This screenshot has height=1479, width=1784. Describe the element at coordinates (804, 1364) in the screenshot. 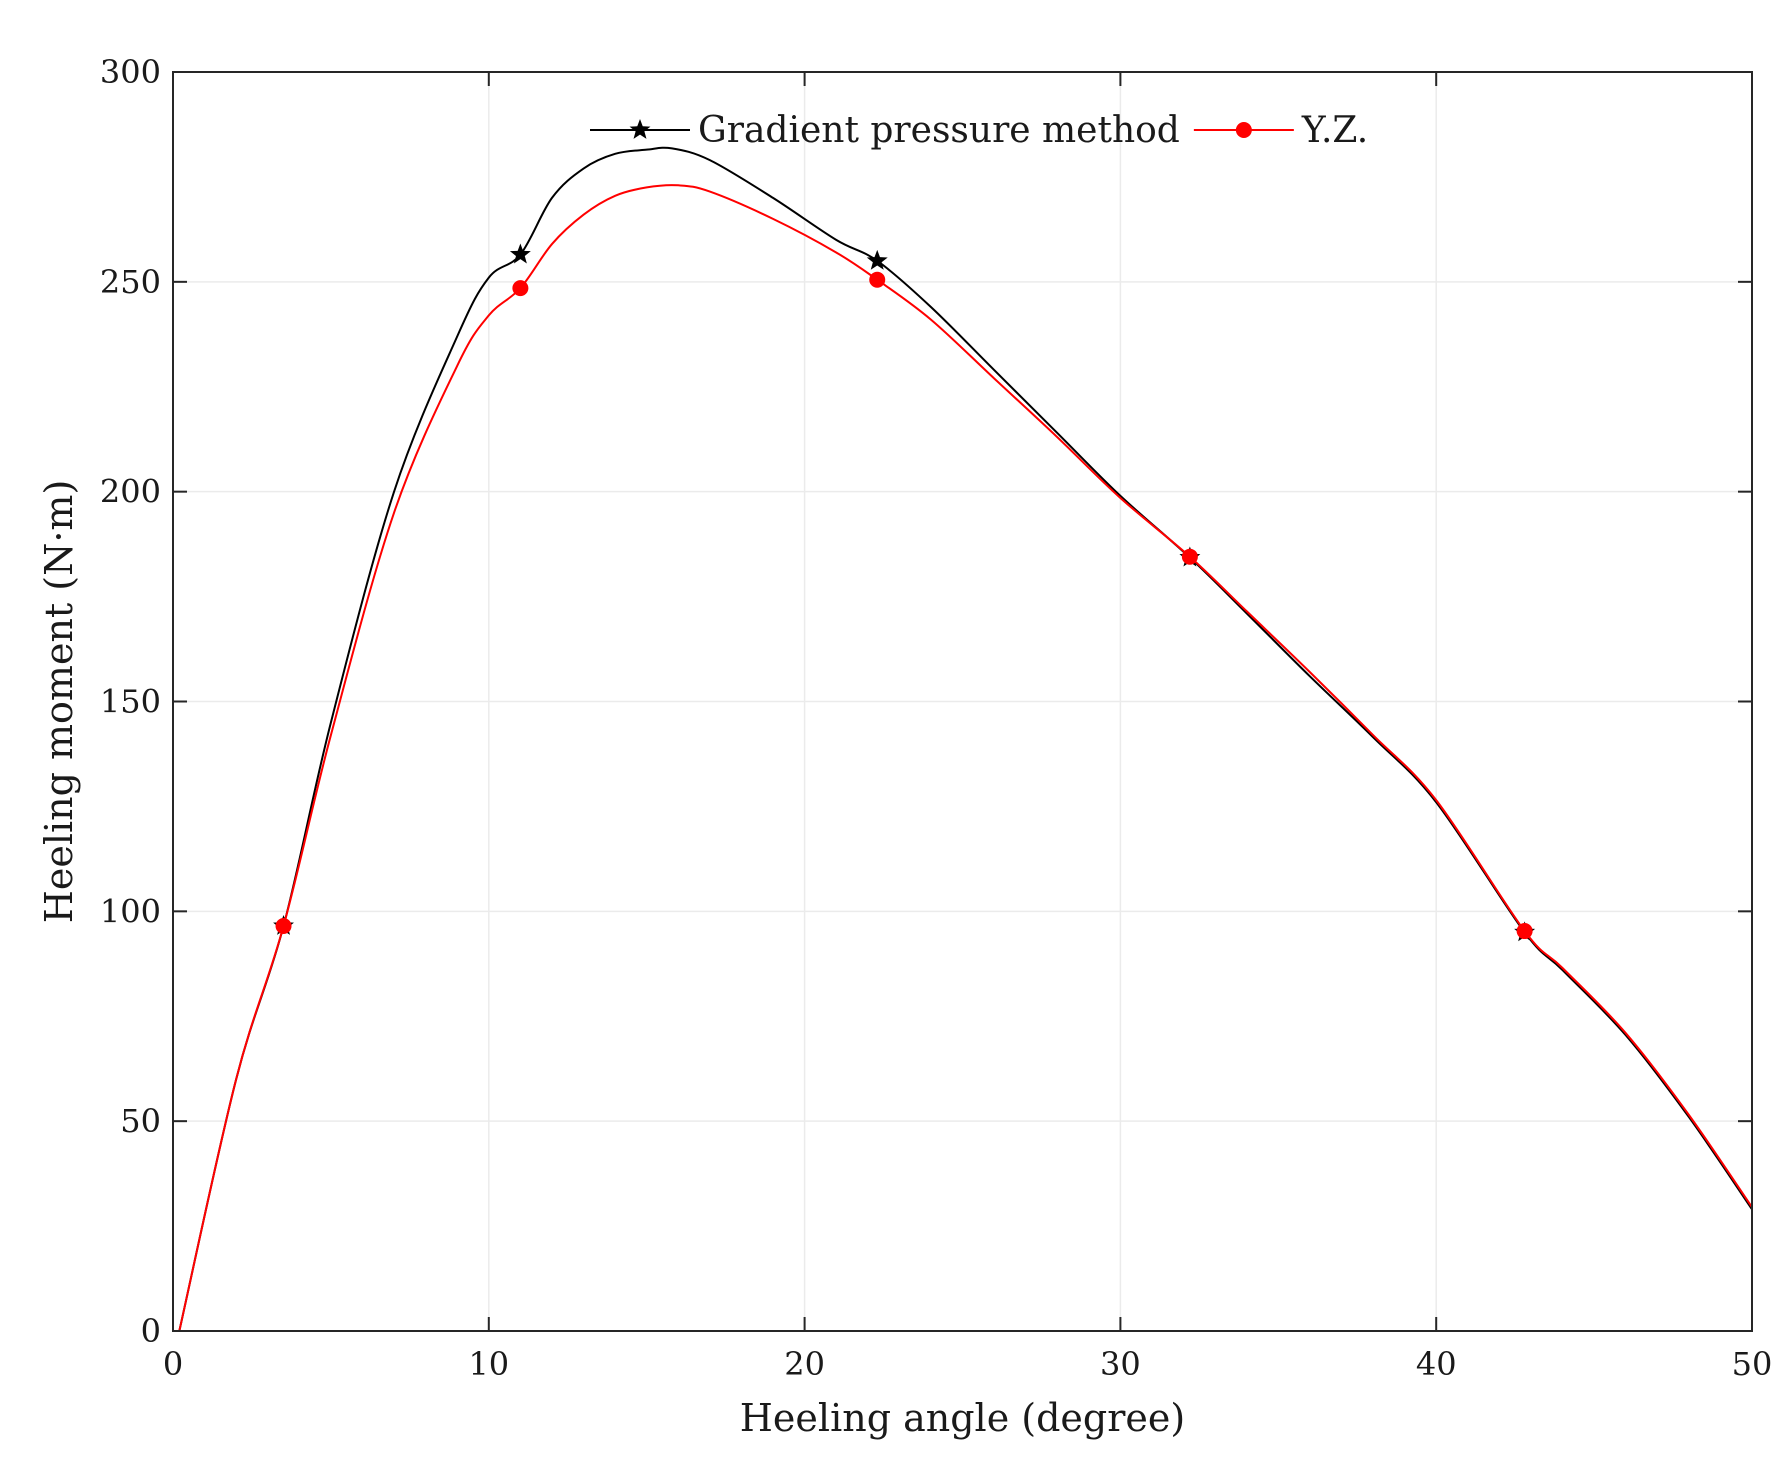

I see `x-tick-label: 20` at that location.